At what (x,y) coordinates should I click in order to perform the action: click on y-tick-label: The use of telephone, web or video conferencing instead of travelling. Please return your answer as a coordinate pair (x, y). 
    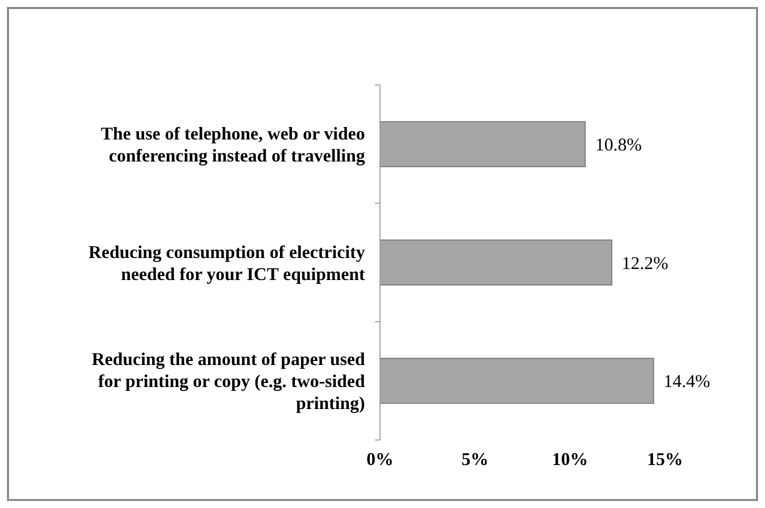
    Looking at the image, I should click on (232, 144).